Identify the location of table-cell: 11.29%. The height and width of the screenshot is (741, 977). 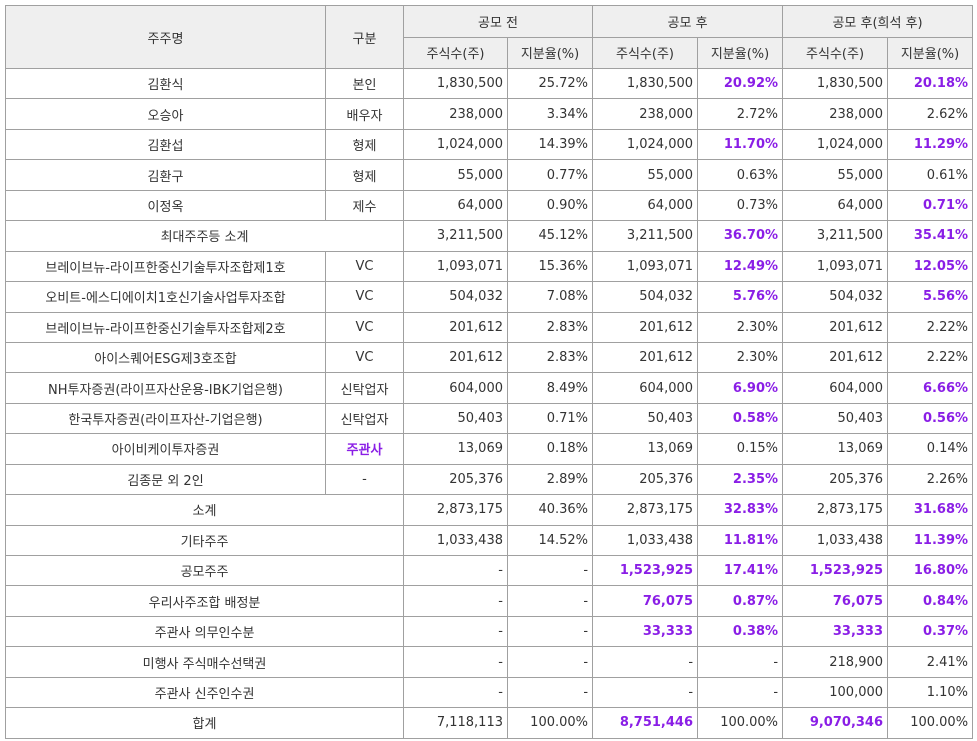
(930, 144).